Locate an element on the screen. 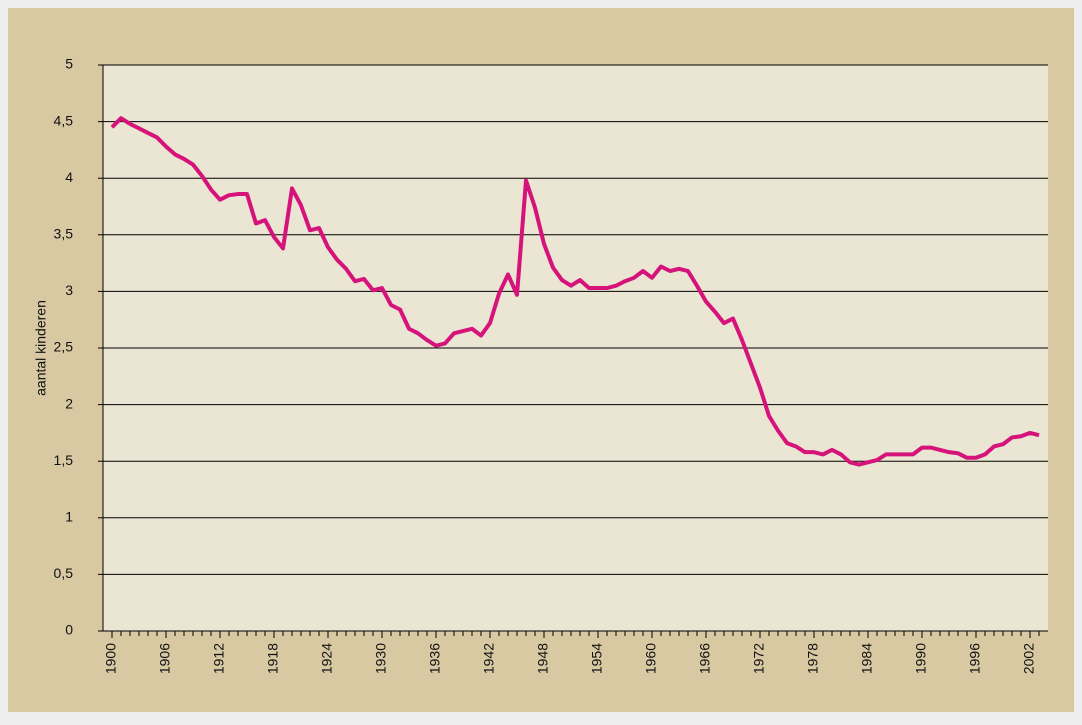 This screenshot has width=1082, height=725. x-tick-label: 1900 is located at coordinates (111, 658).